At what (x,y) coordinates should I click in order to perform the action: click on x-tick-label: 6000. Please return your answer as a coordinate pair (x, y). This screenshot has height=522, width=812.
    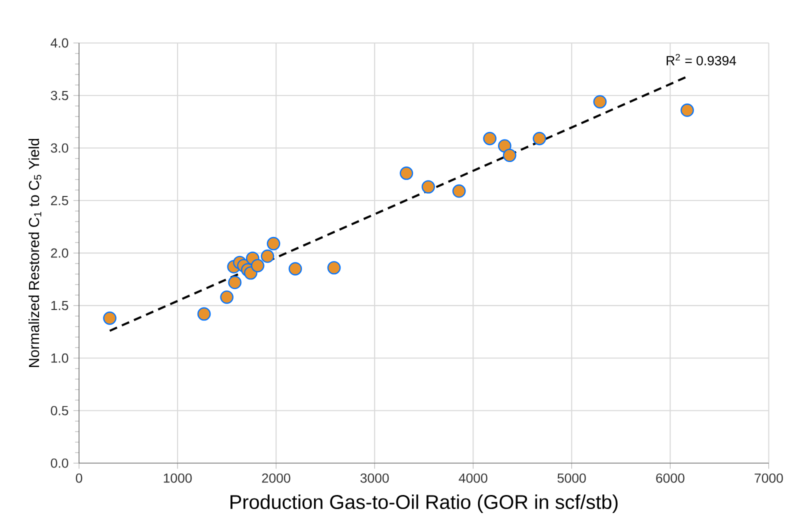
    Looking at the image, I should click on (670, 478).